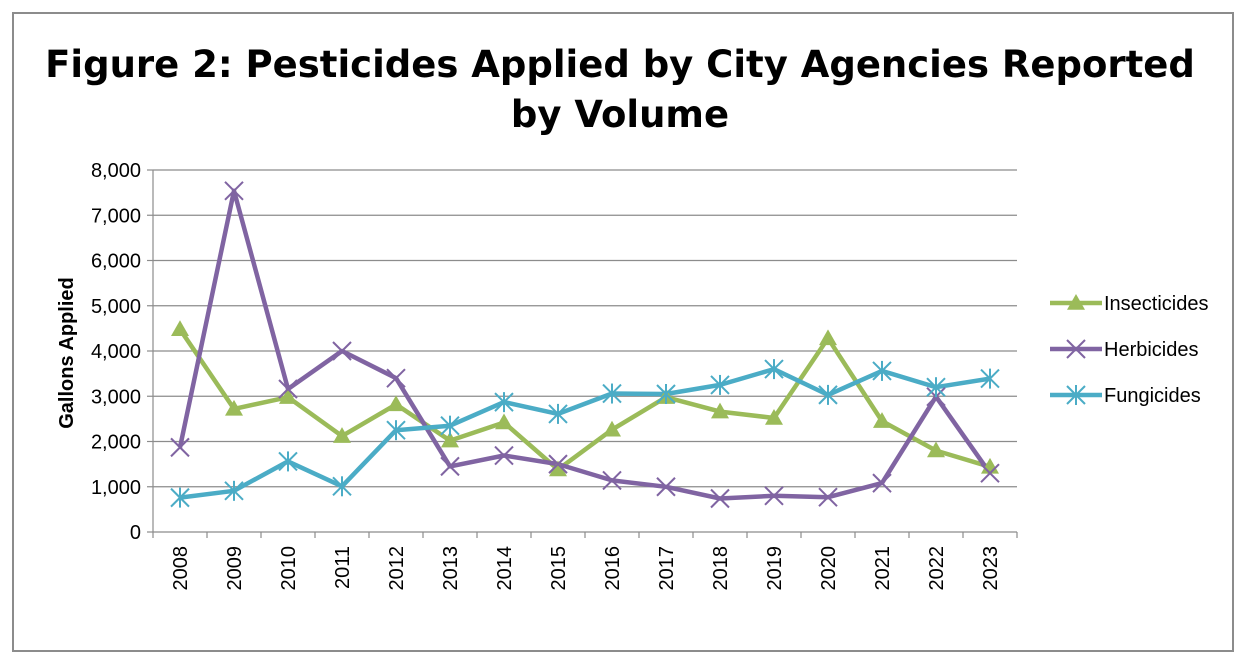  Describe the element at coordinates (116, 397) in the screenshot. I see `y-tick-label: 3,000` at that location.